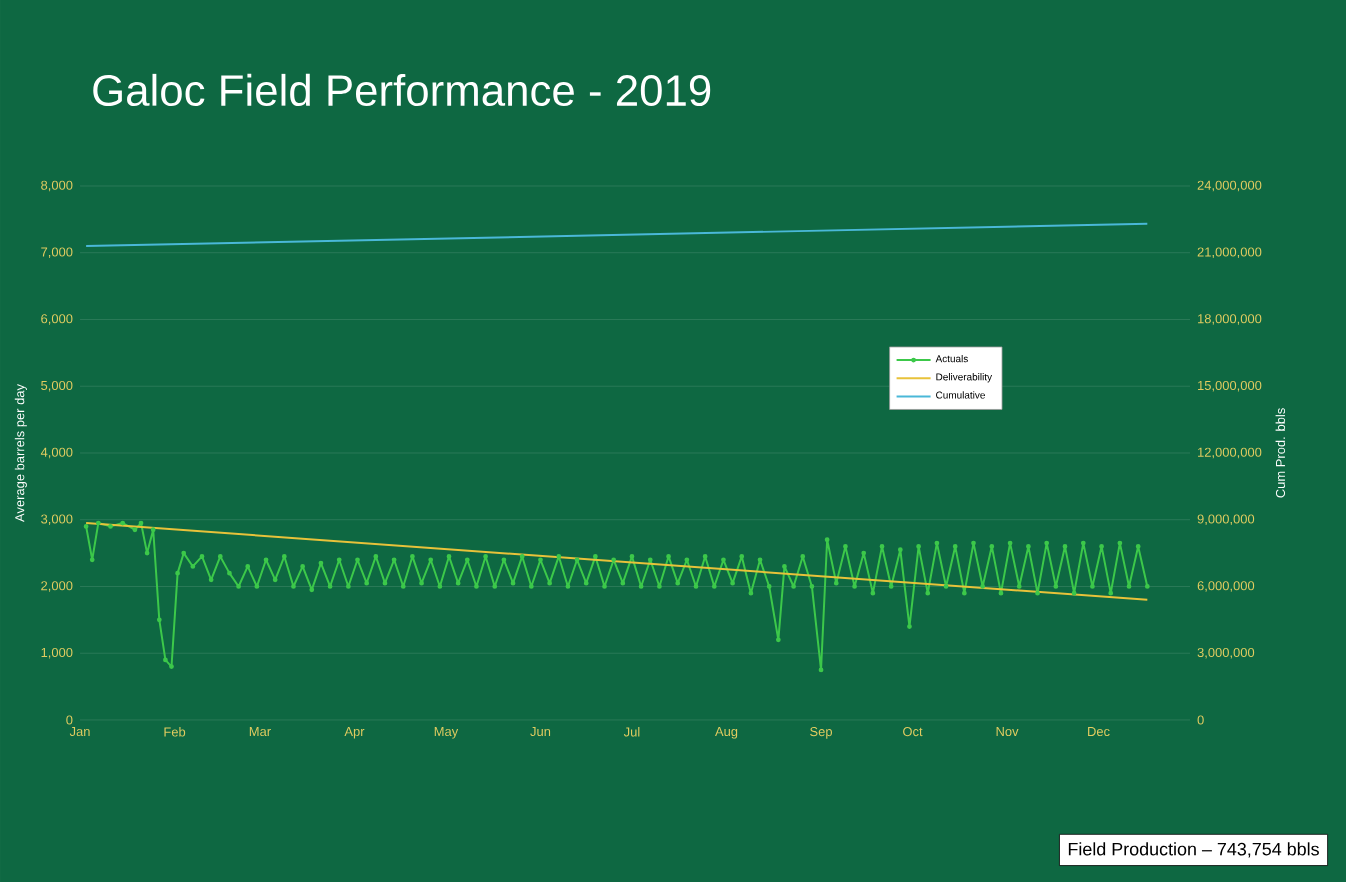 The height and width of the screenshot is (882, 1346). I want to click on text: Field Production – 743,754 bbls, so click(1193, 850).